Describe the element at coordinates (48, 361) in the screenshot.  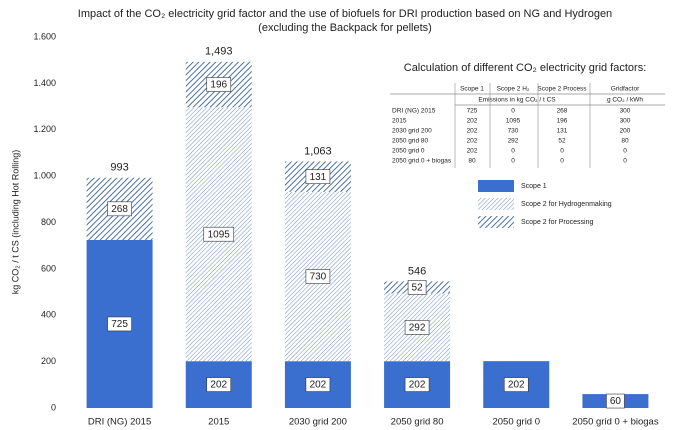
I see `y-tick-label: 200` at that location.